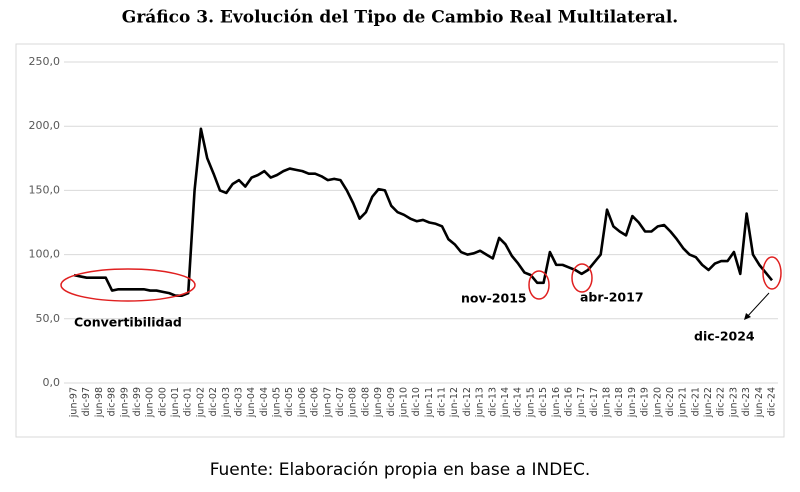 The height and width of the screenshot is (492, 800). What do you see at coordinates (315, 401) in the screenshot?
I see `x-tick-label: dic-06` at bounding box center [315, 401].